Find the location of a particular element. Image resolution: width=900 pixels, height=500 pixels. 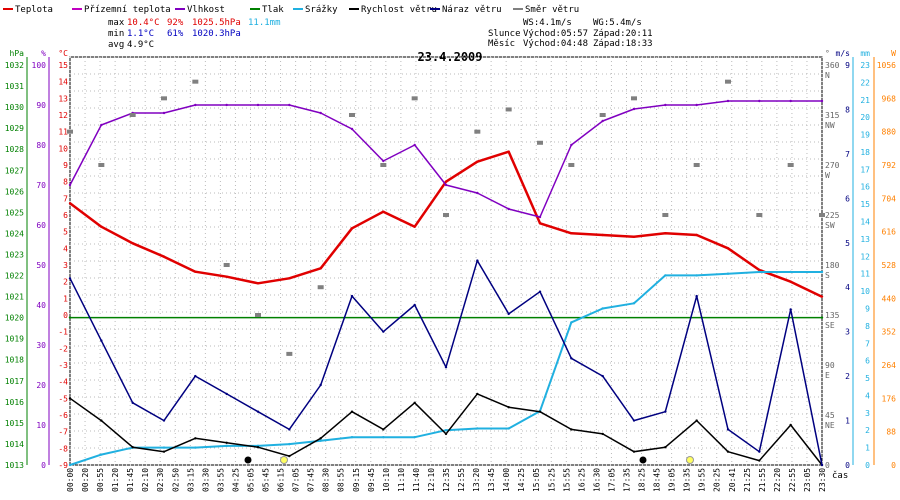

sun-set-marker is located at coordinates (690, 460).